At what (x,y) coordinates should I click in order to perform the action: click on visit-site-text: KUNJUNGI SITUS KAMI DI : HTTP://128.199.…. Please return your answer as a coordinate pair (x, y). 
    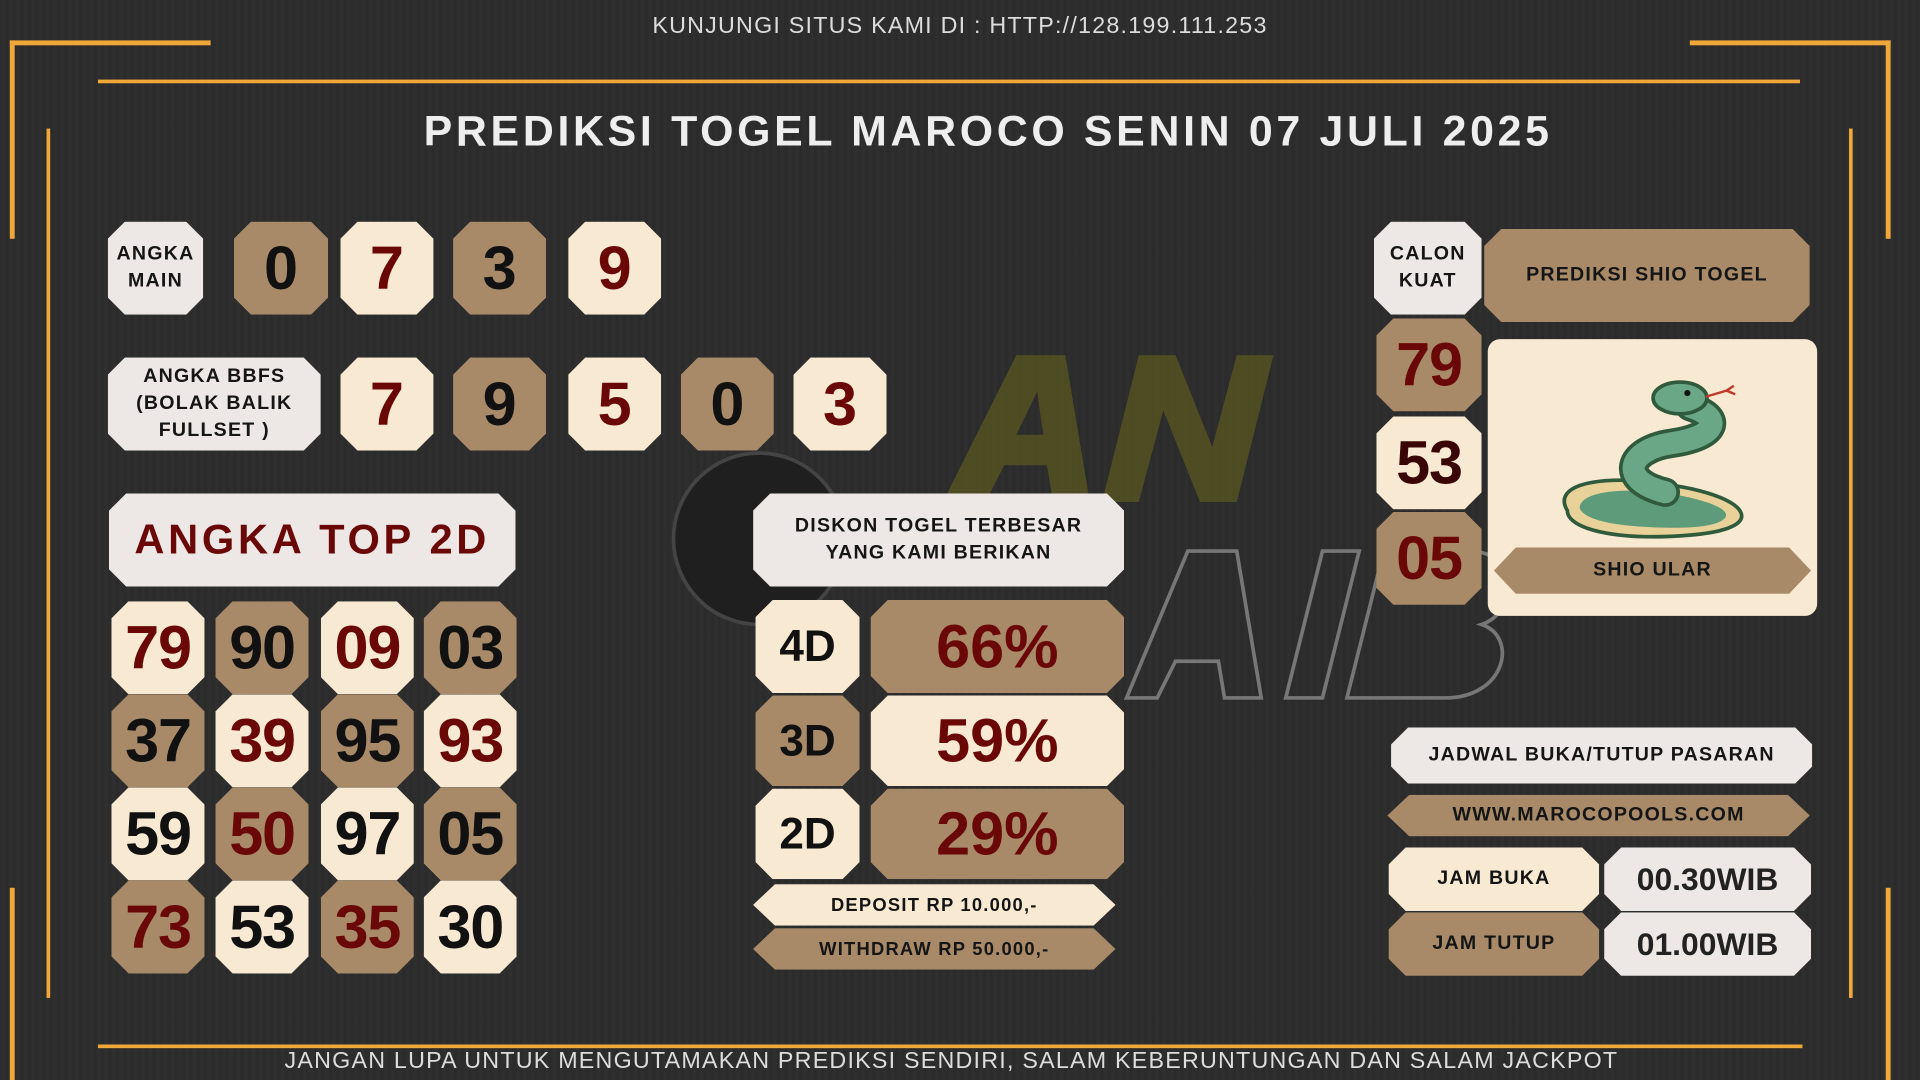
    Looking at the image, I should click on (960, 26).